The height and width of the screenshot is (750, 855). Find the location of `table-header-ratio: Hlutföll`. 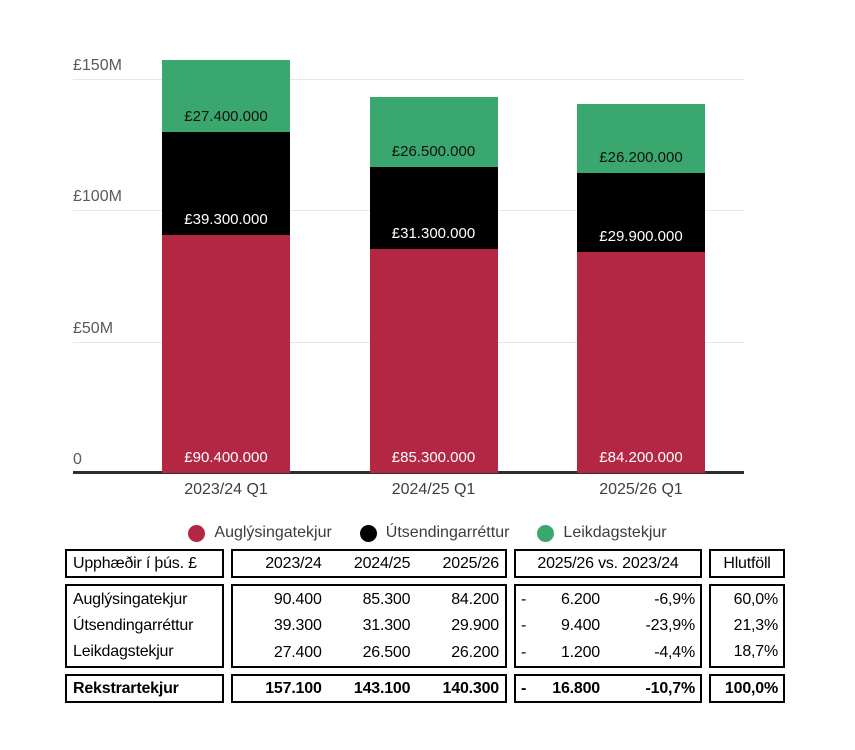

table-header-ratio: Hlutföll is located at coordinates (747, 563).